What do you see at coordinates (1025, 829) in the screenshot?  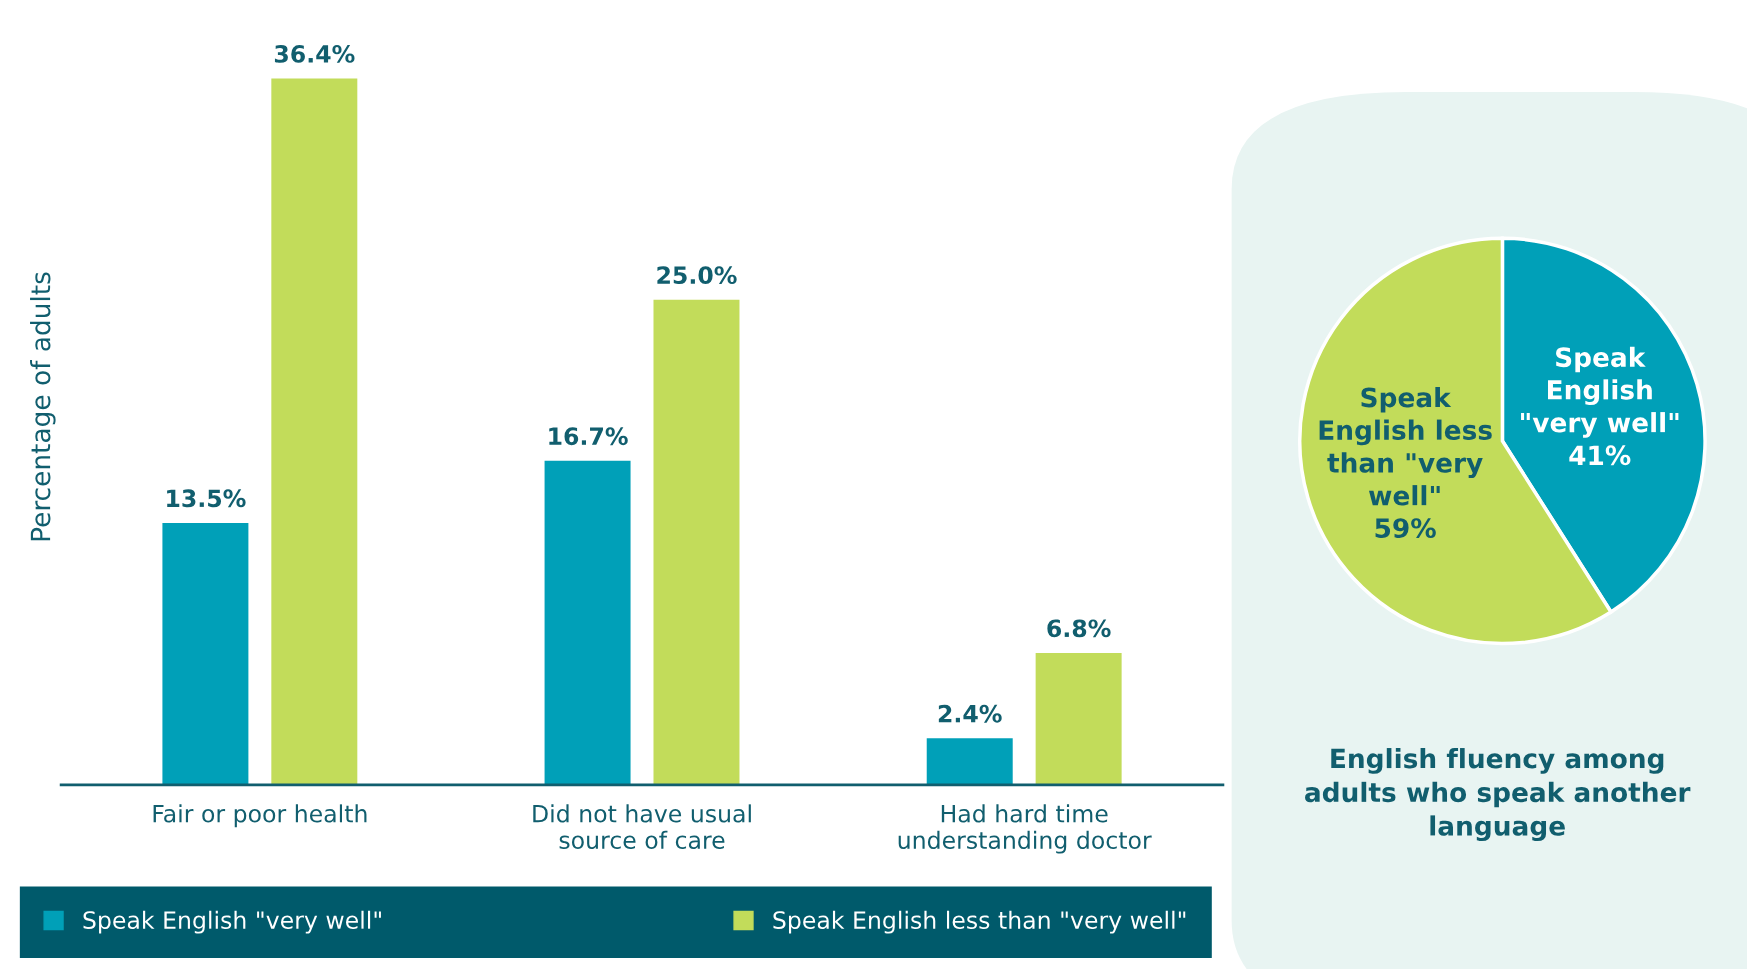 I see `x-tick-label: Had hard time understanding doctor` at bounding box center [1025, 829].